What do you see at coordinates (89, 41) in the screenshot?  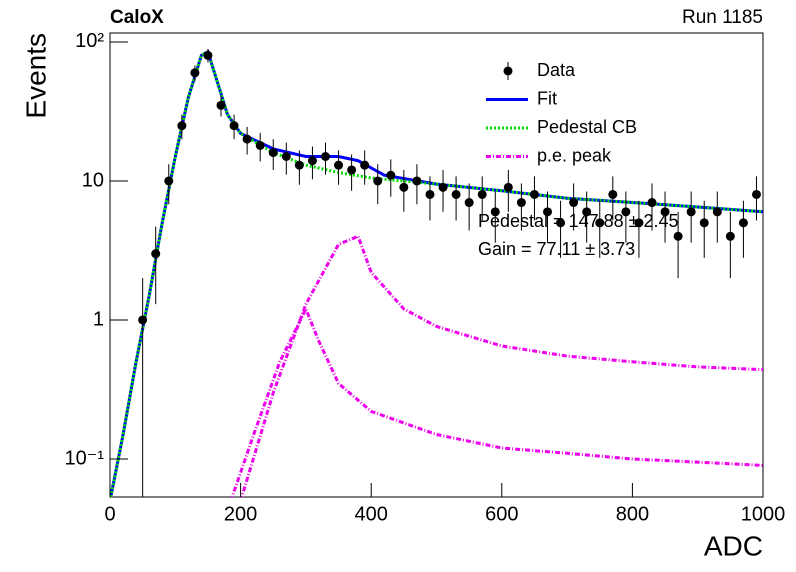 I see `y-tick-label: 10²` at bounding box center [89, 41].